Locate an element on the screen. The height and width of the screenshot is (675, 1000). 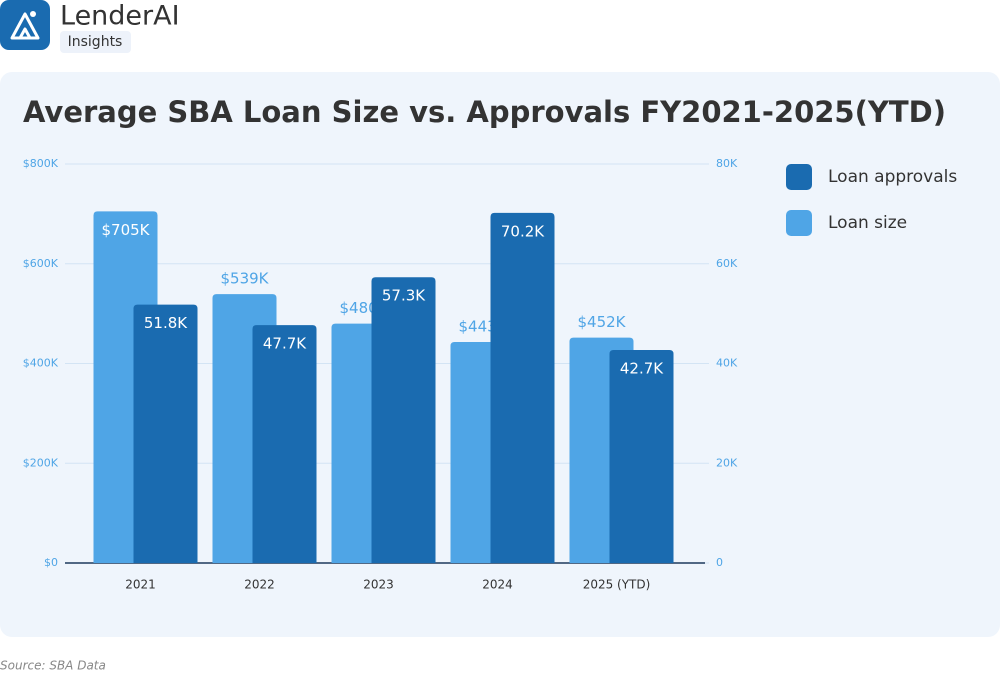
value-label: $452K is located at coordinates (601, 322).